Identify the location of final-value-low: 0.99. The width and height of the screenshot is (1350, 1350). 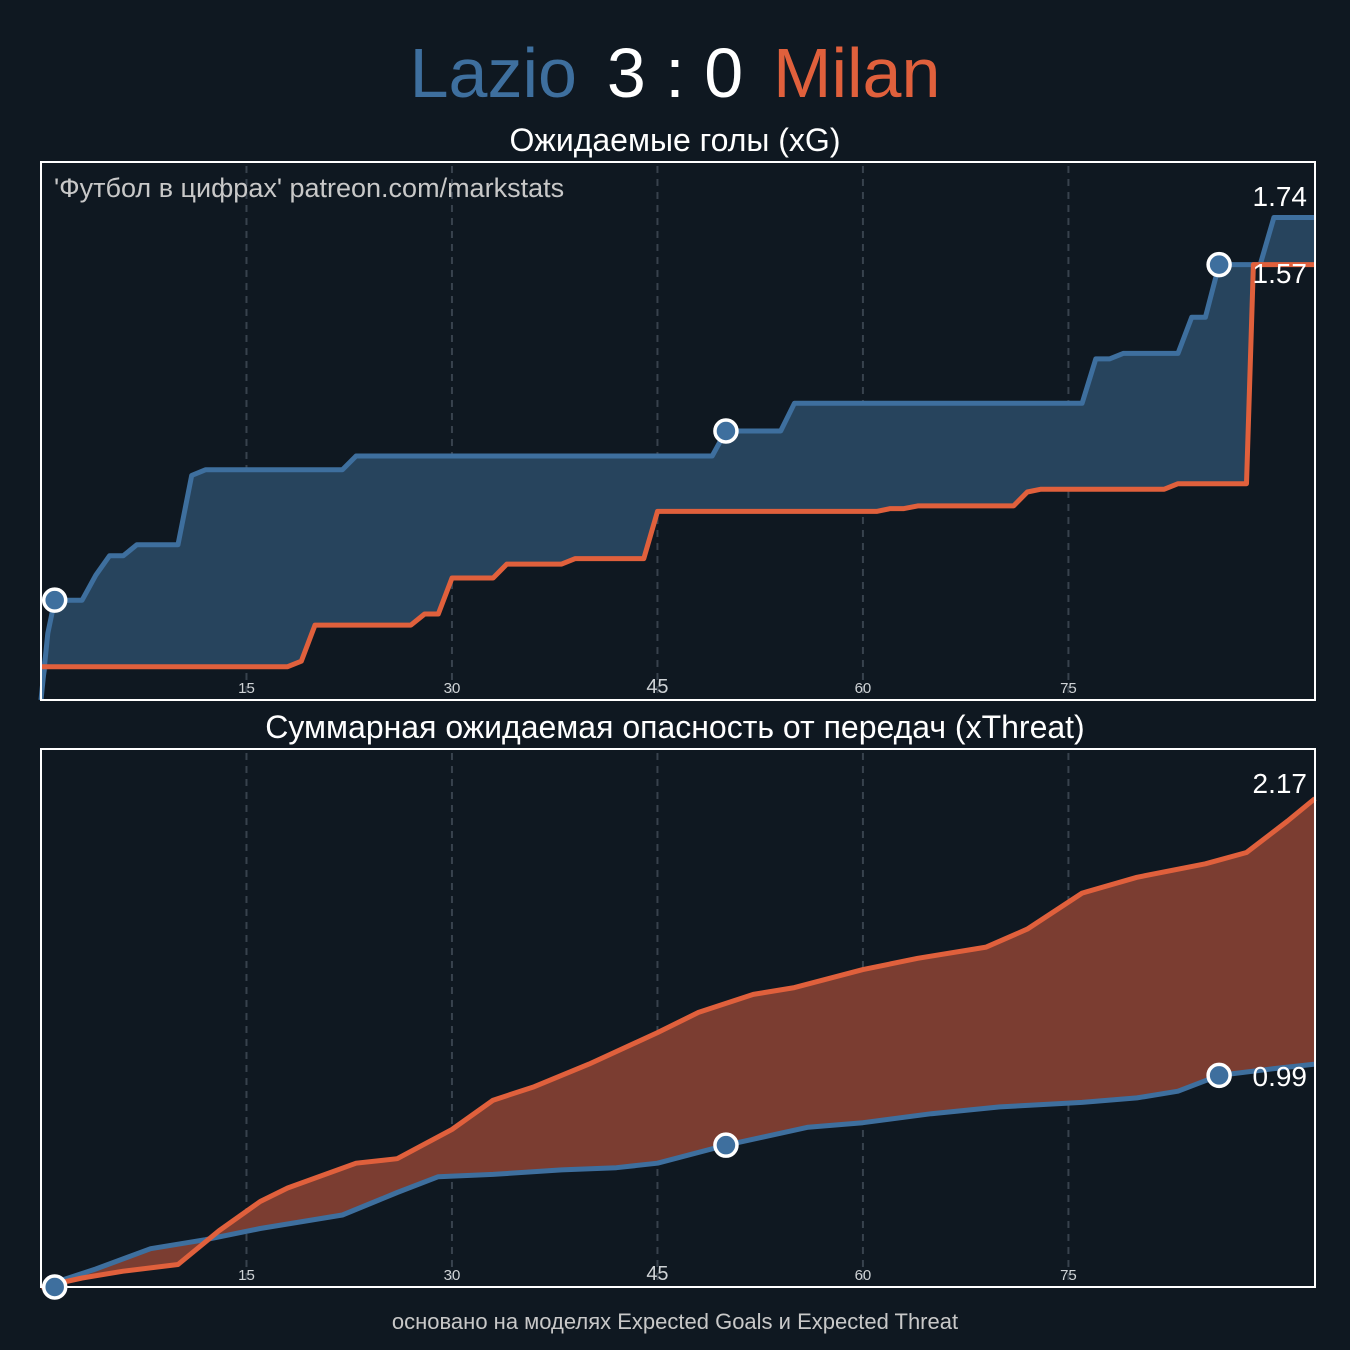
(1280, 1076).